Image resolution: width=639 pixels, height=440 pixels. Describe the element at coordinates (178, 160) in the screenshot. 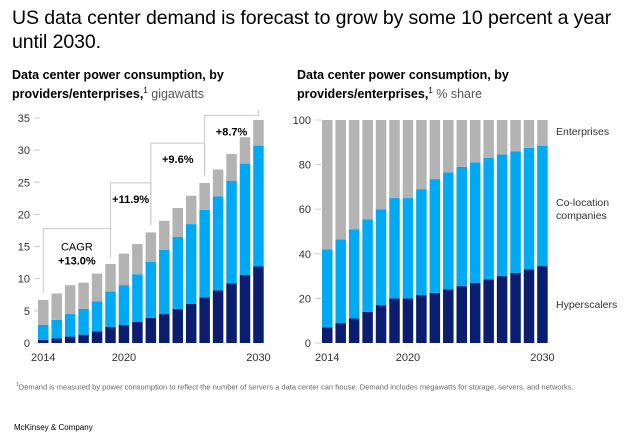

I see `cagr-value-label: +9.6%` at that location.